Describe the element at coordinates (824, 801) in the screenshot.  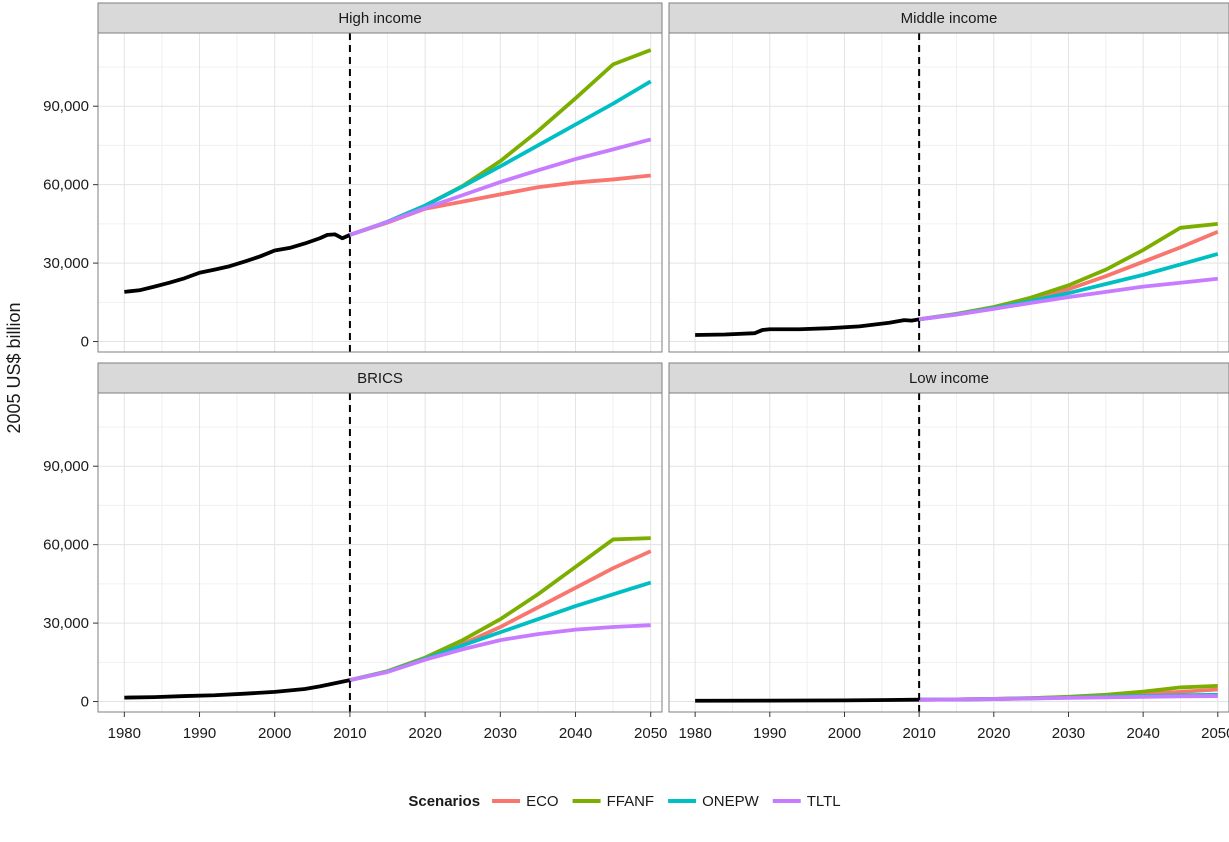
I see `legend-label-tltl: TLTL` at that location.